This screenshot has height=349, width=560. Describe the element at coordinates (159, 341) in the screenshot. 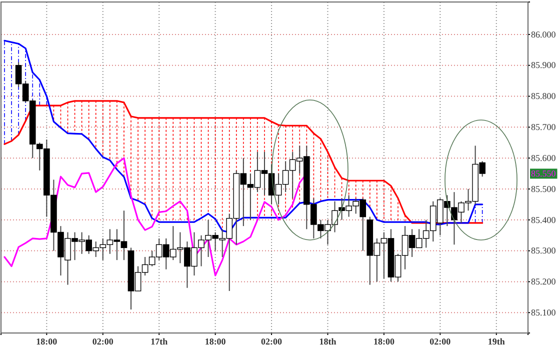

I see `x-tick-label: 17th` at that location.